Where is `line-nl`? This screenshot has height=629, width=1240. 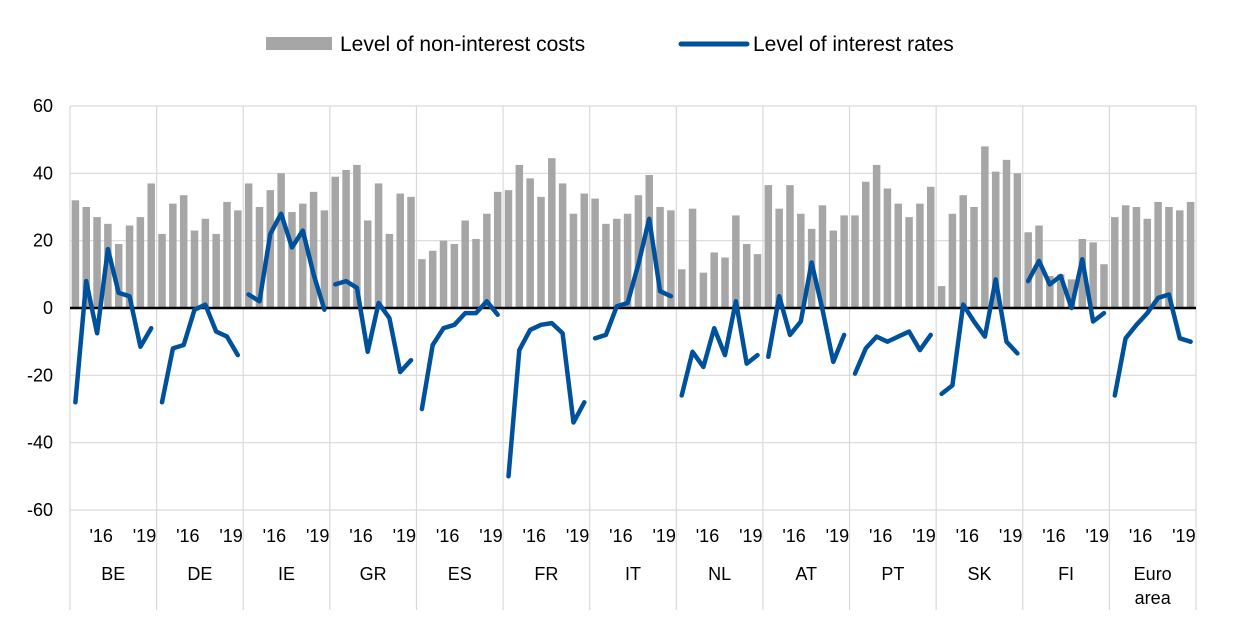 line-nl is located at coordinates (719, 348).